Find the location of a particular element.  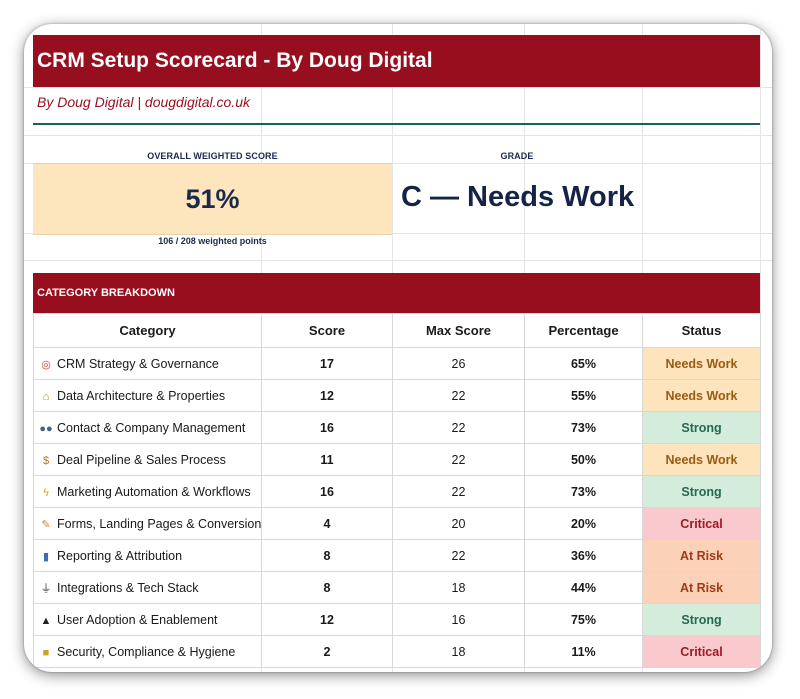

category-name: User Adoption & Enablement is located at coordinates (137, 619).